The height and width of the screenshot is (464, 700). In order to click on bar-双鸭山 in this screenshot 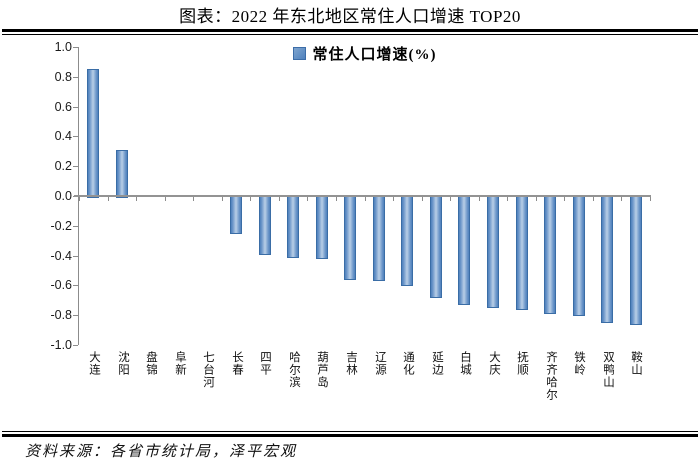, I will do `click(607, 259)`.